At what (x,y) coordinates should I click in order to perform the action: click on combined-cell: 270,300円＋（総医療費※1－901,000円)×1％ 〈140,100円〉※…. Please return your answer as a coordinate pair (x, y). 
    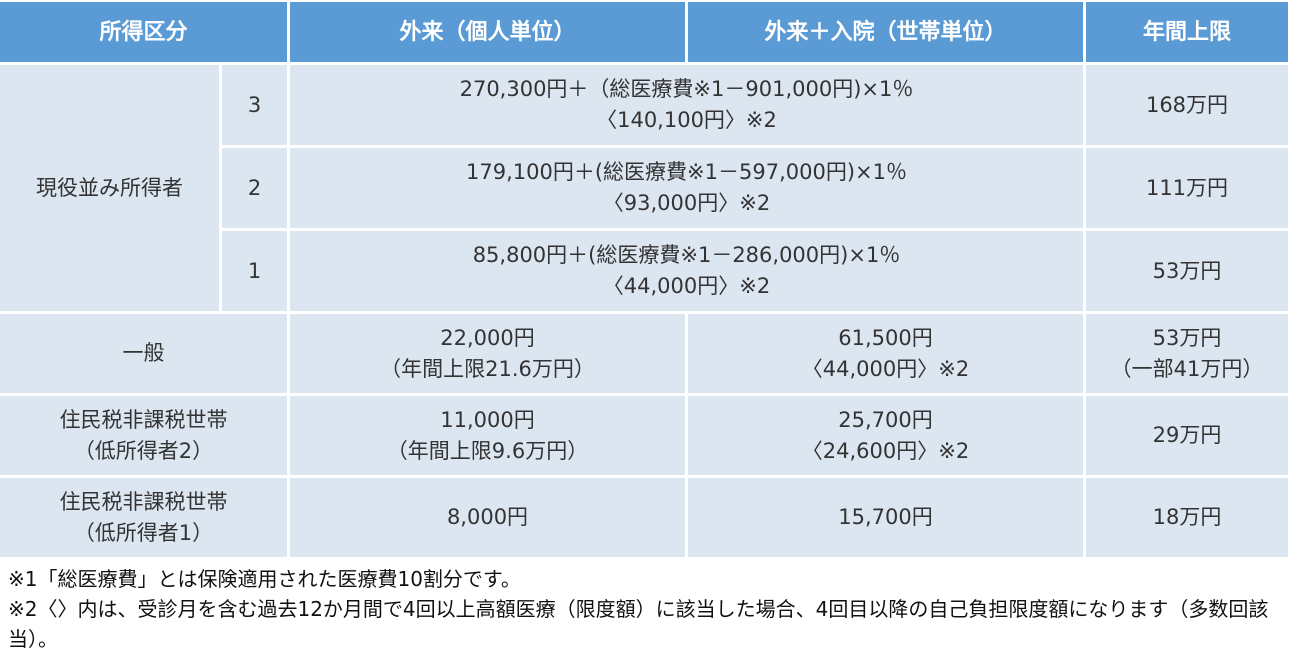
    Looking at the image, I should click on (686, 105).